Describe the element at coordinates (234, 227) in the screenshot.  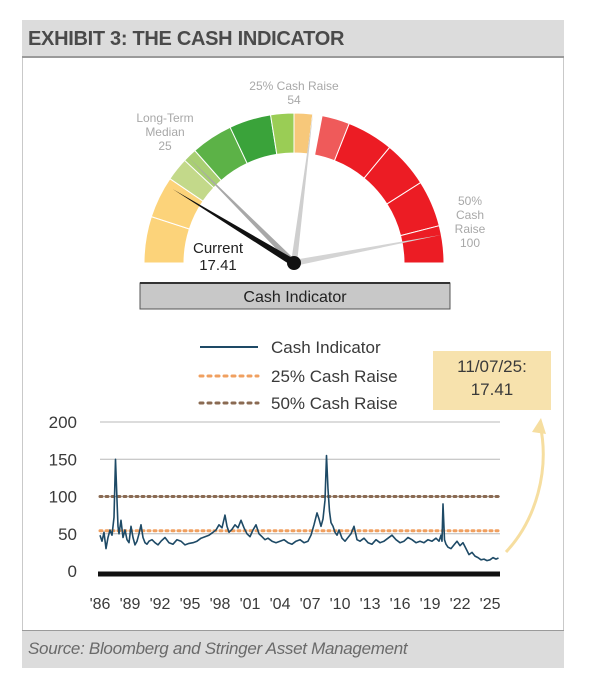
I see `gauge-needle-current` at that location.